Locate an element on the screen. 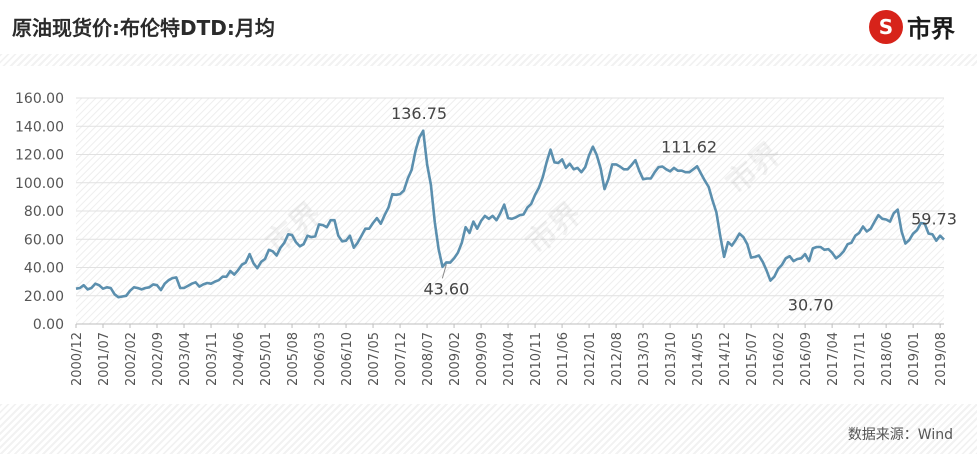  y-tick-label: 120.00 is located at coordinates (39, 156).